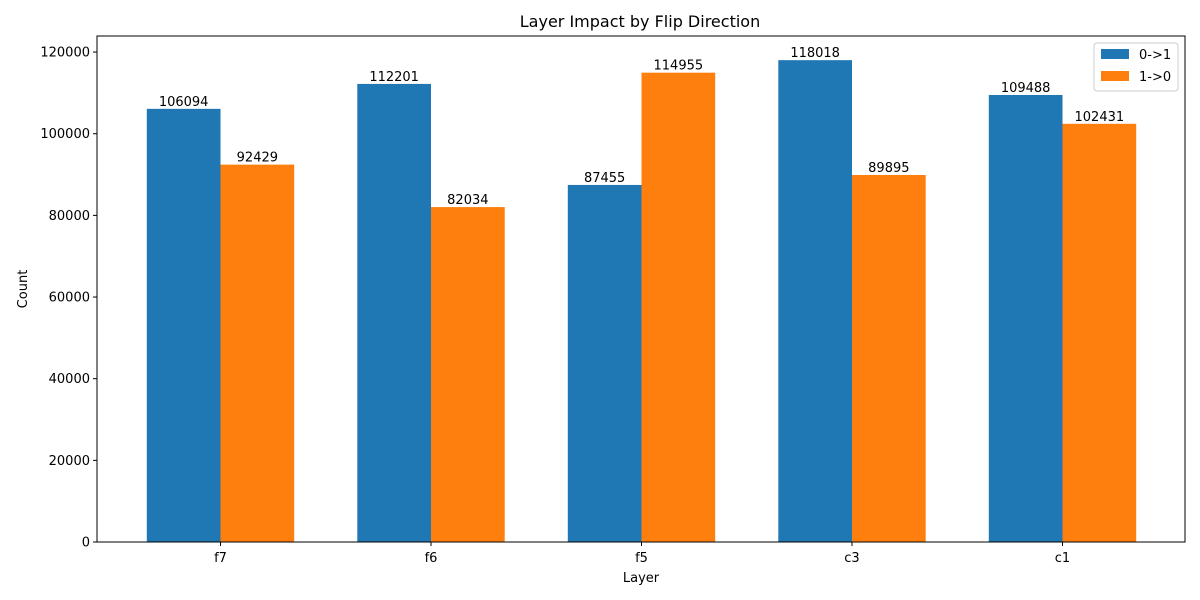 The height and width of the screenshot is (600, 1200). What do you see at coordinates (1100, 117) in the screenshot?
I see `data-label-c1-series-2: 102431` at bounding box center [1100, 117].